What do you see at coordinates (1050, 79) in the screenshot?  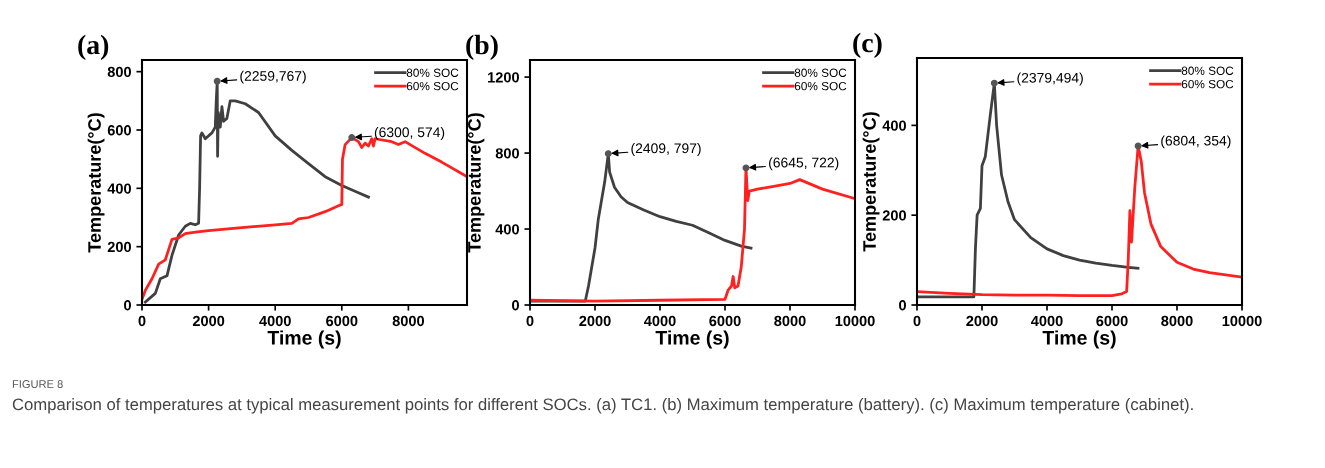 I see `annotation: (2379,494)` at bounding box center [1050, 79].